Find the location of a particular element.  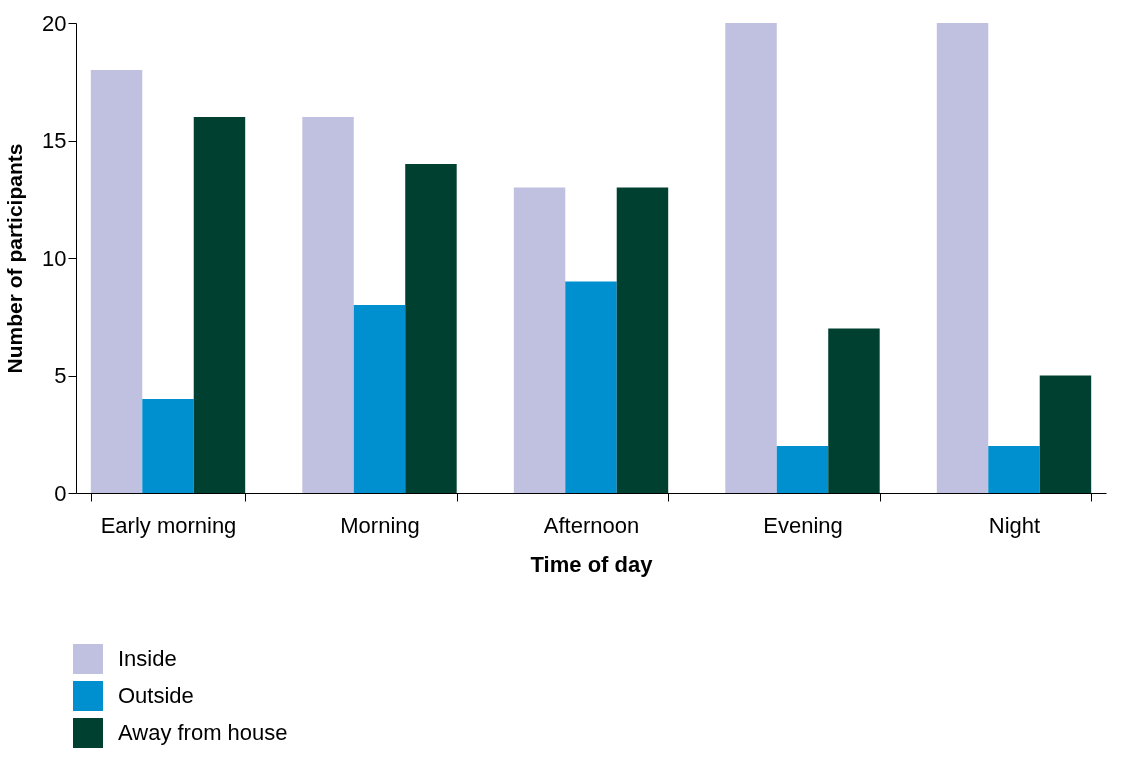

y-tick-label: 15 is located at coordinates (54, 140).